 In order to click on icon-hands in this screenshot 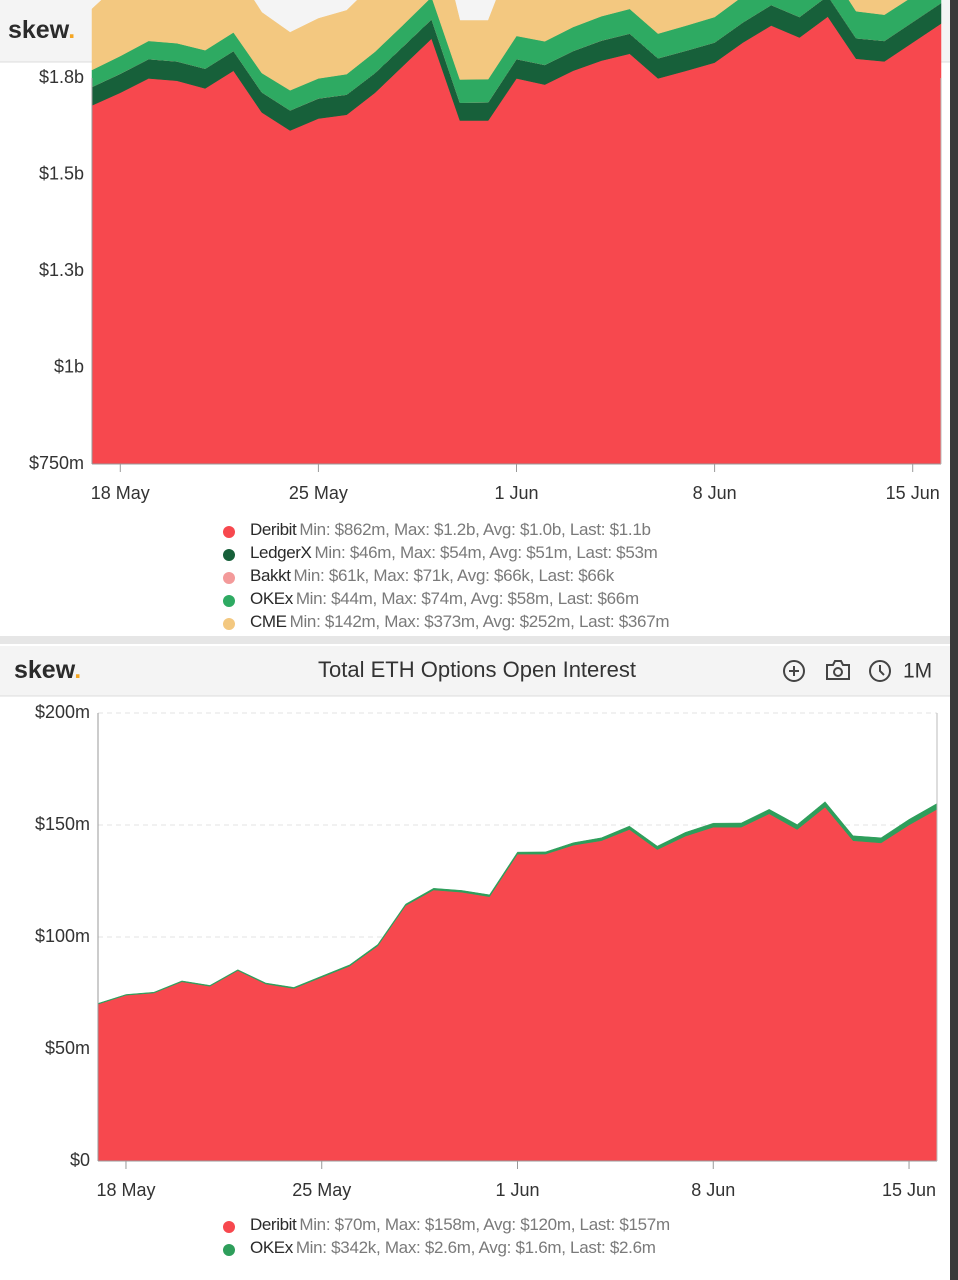, I will do `click(882, 670)`.